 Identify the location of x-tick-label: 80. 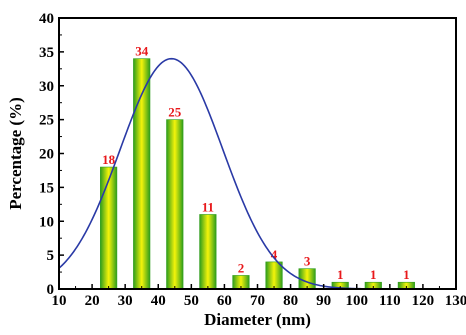
(290, 301).